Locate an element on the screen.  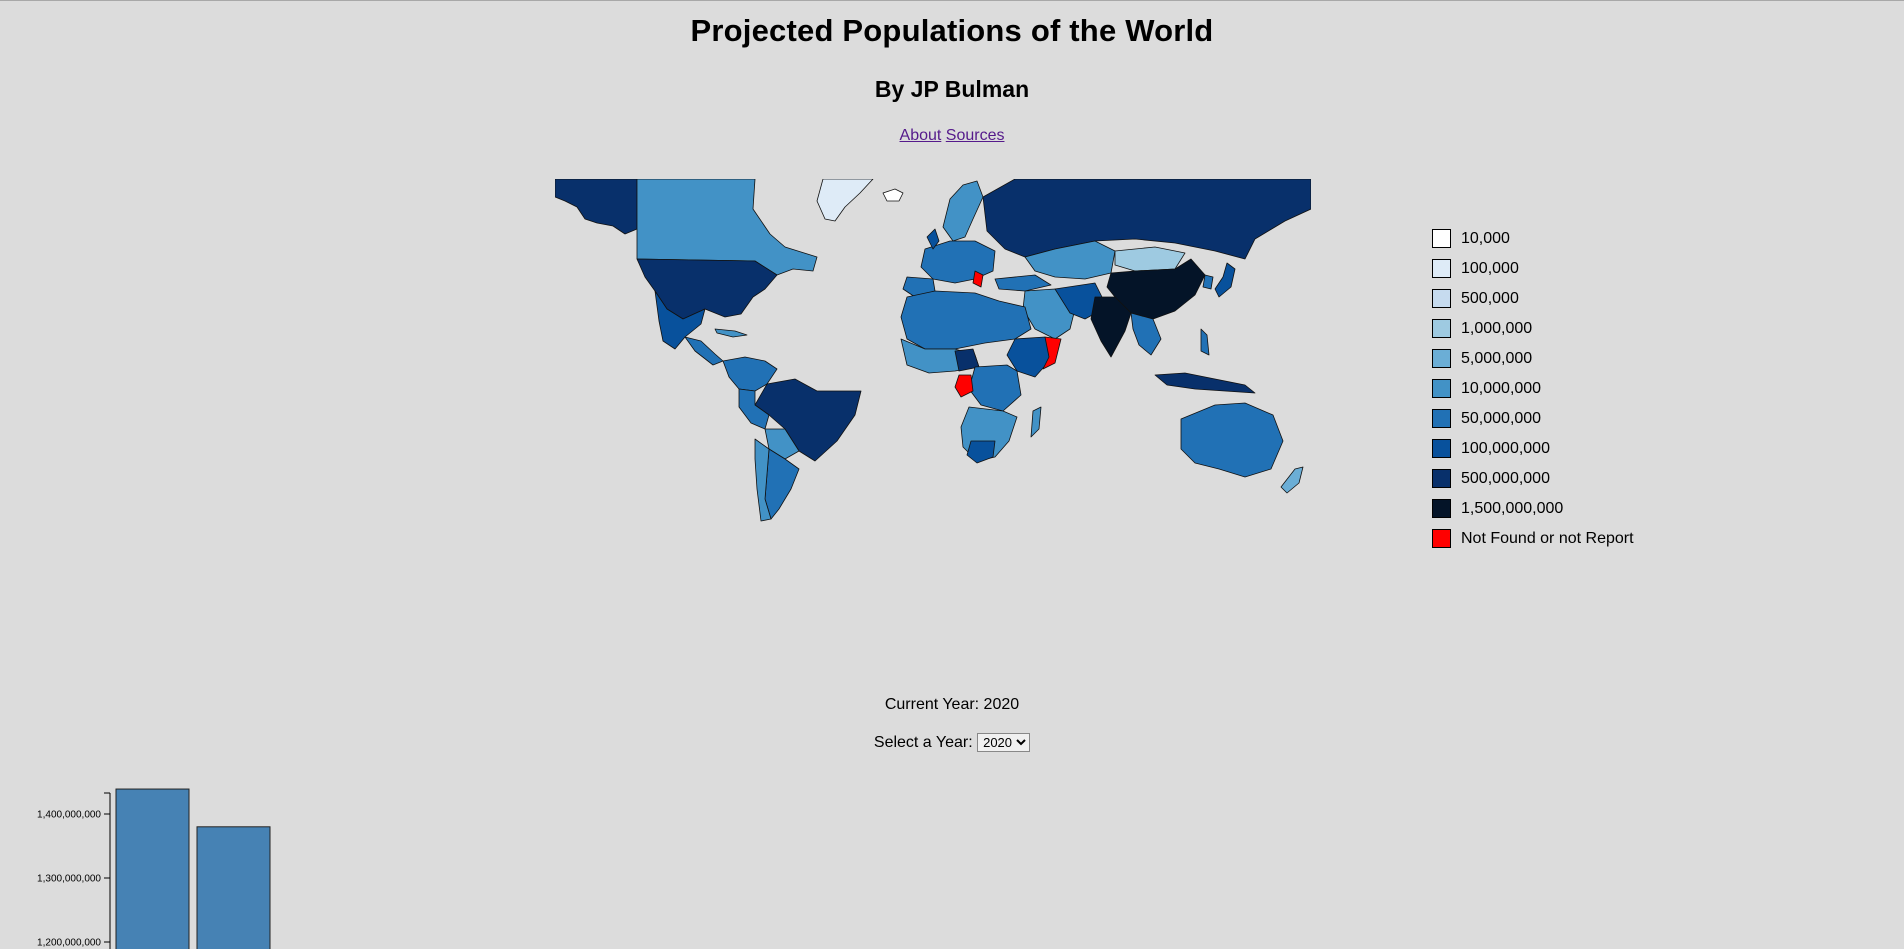
country-china is located at coordinates (1156, 289).